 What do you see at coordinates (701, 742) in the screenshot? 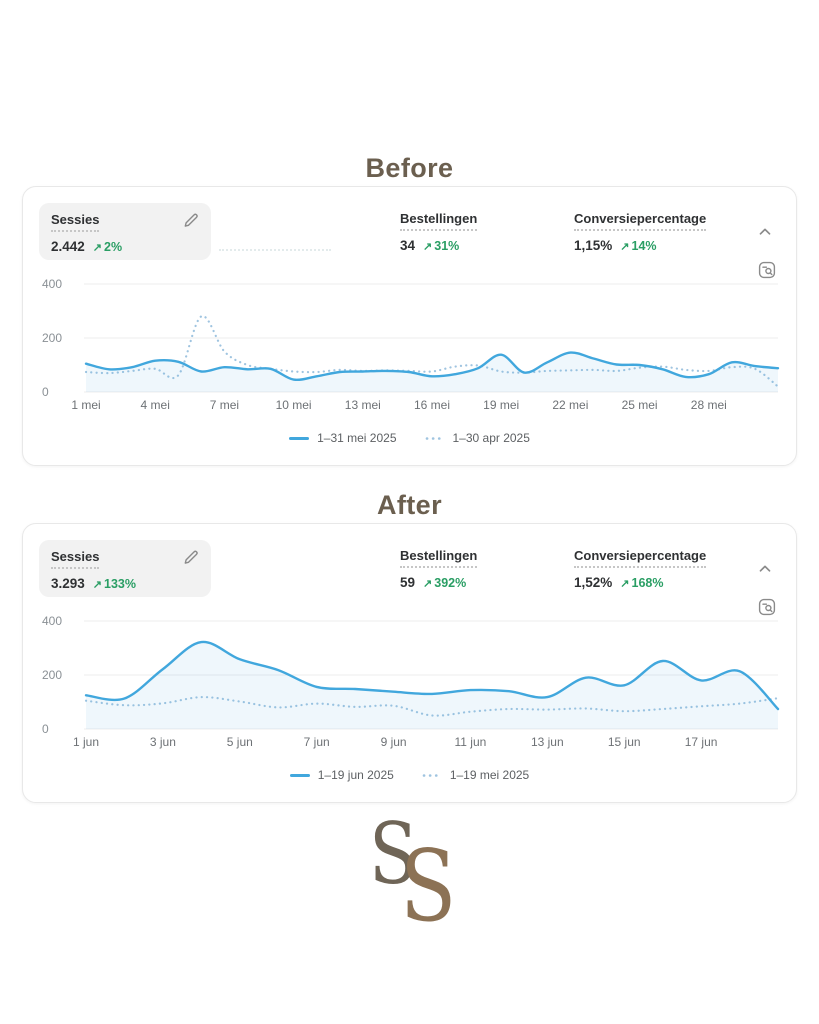
I see `svg-text: 17 jun` at bounding box center [701, 742].